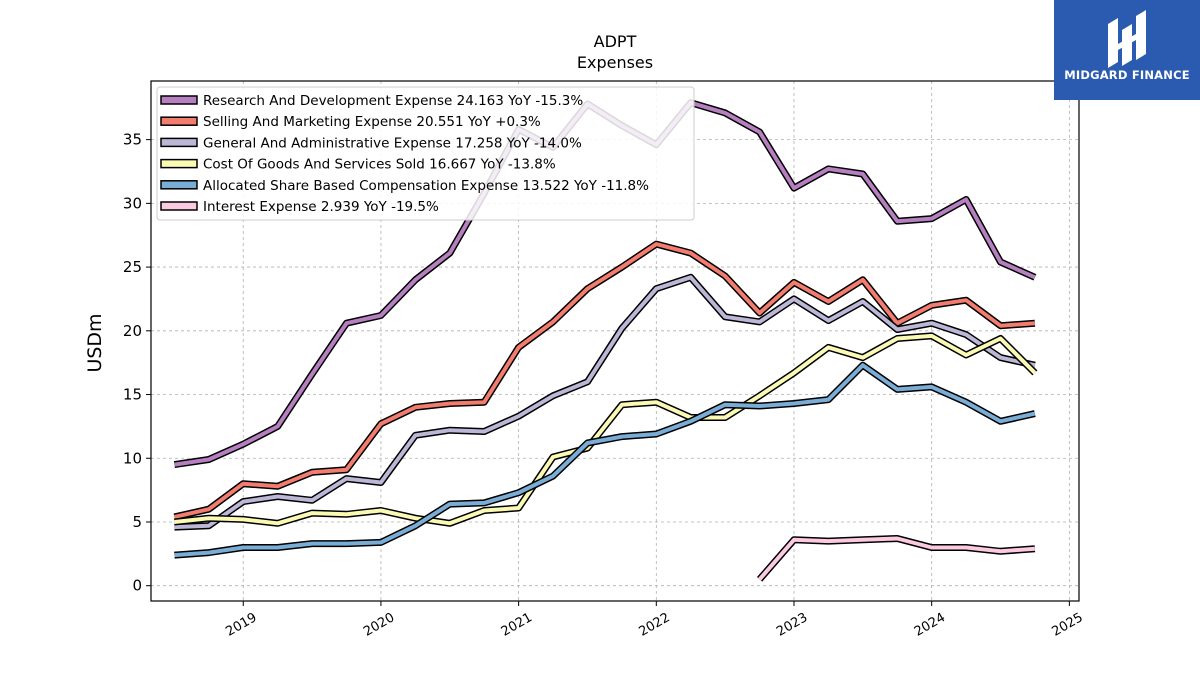  I want to click on x-tick-label: 2022, so click(654, 625).